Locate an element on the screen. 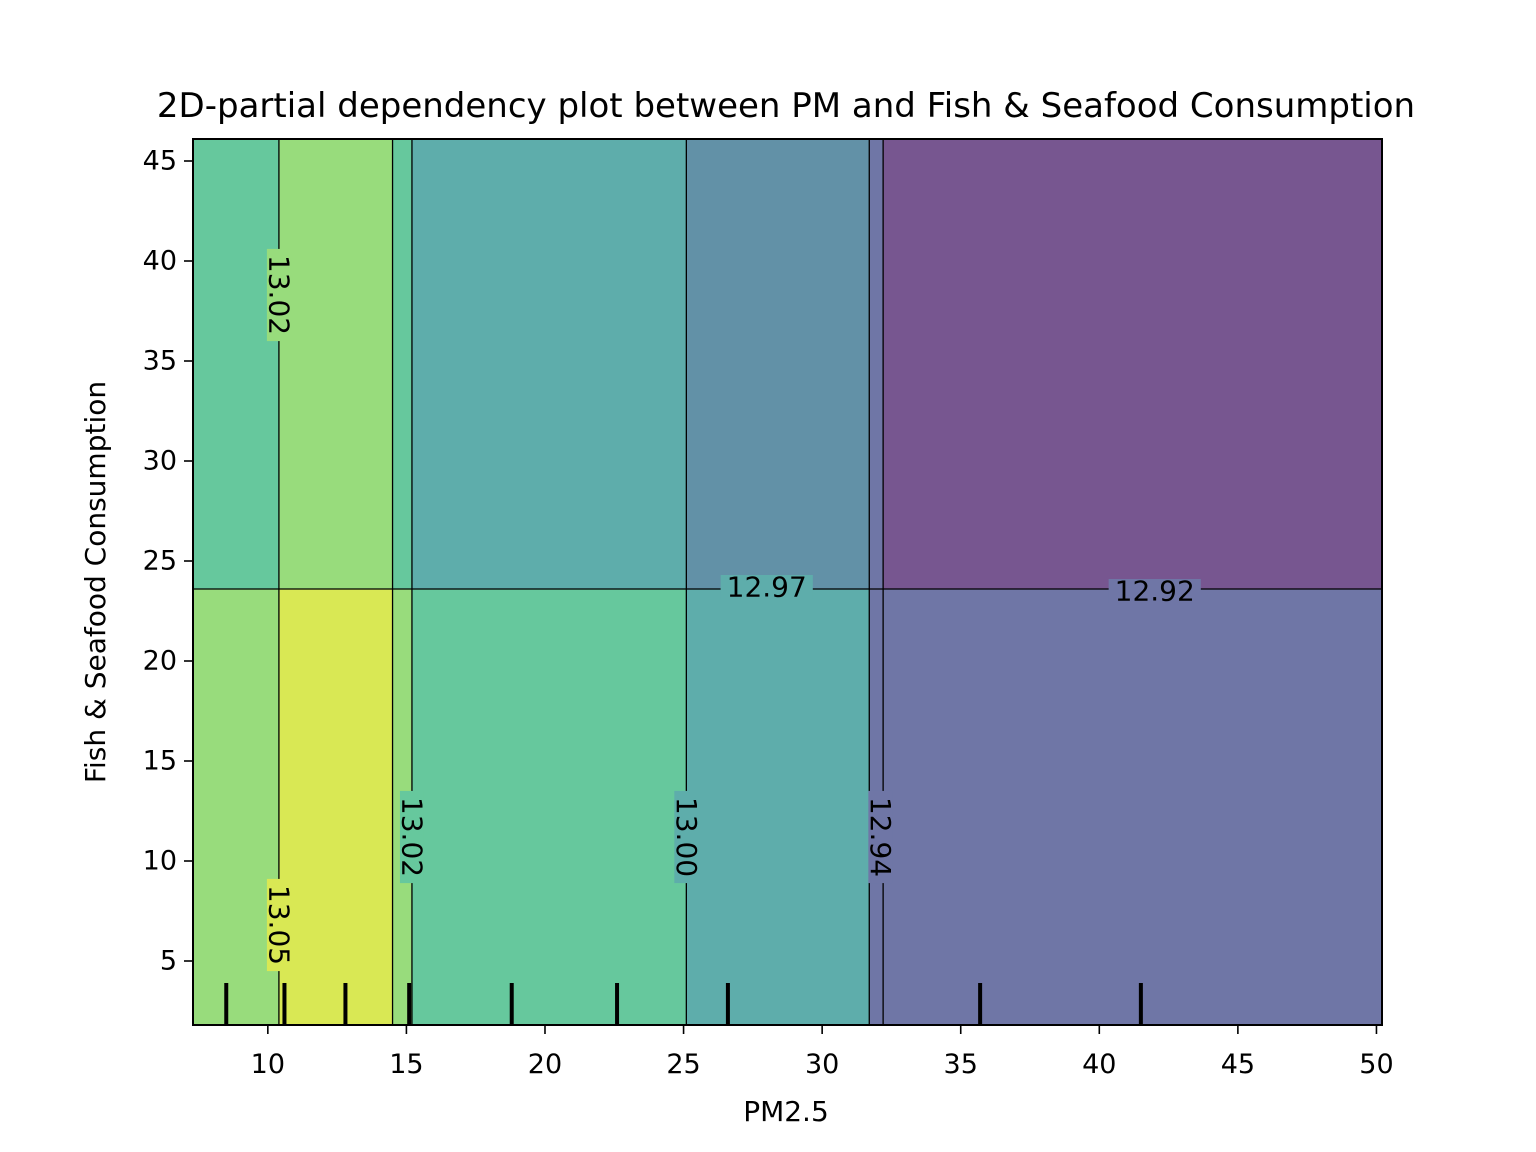 The height and width of the screenshot is (1152, 1536). x-tick-label-2: 20 is located at coordinates (545, 1064).